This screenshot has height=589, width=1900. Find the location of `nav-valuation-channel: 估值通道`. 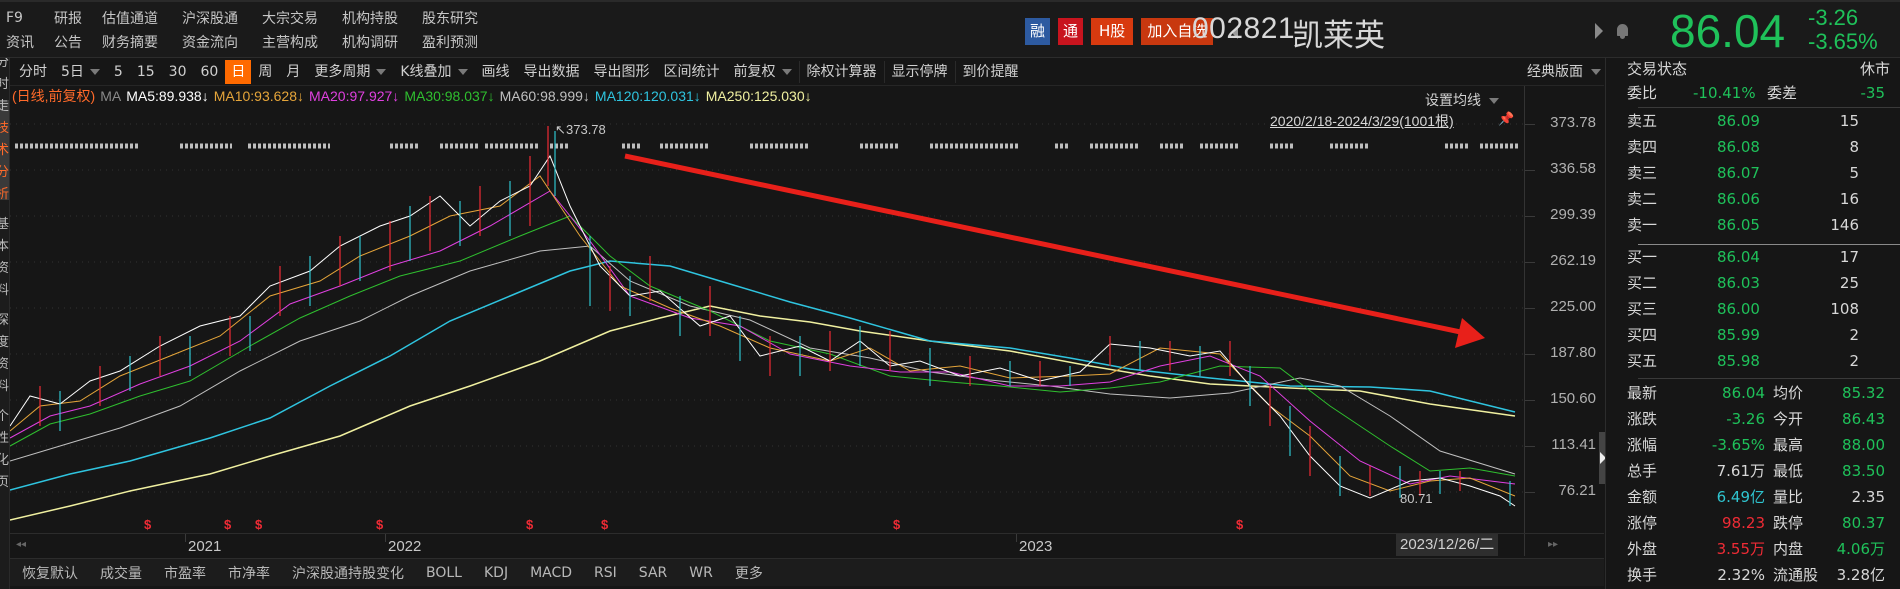

nav-valuation-channel: 估值通道 is located at coordinates (130, 19).